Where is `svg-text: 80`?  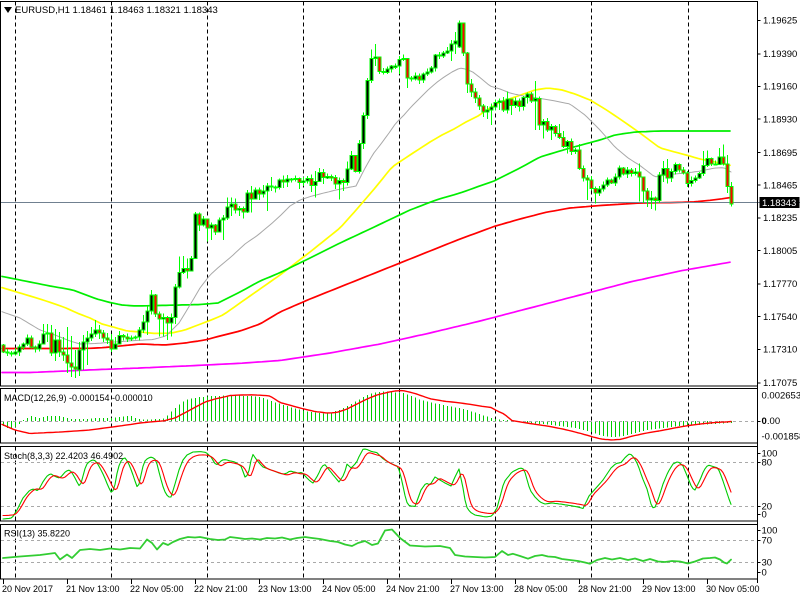
svg-text: 80 is located at coordinates (767, 463).